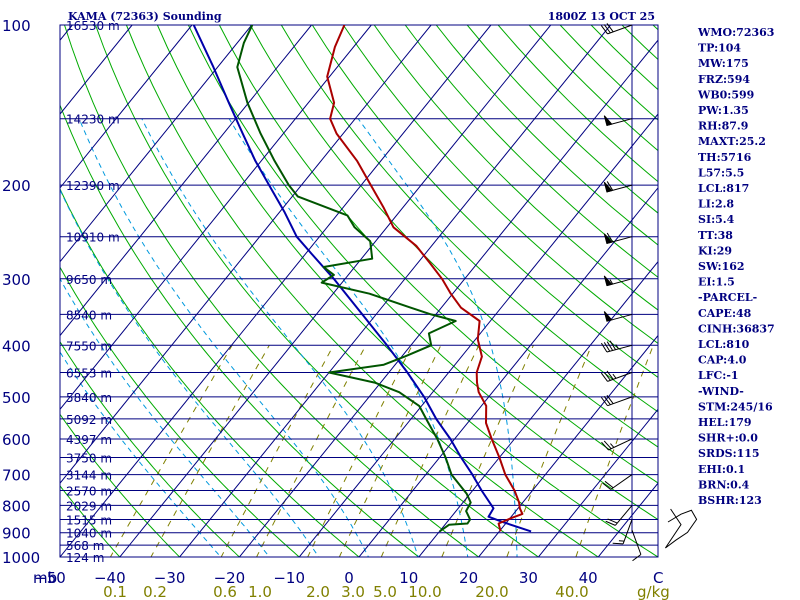  Describe the element at coordinates (723, 188) in the screenshot. I see `index-value: LCL:817` at that location.